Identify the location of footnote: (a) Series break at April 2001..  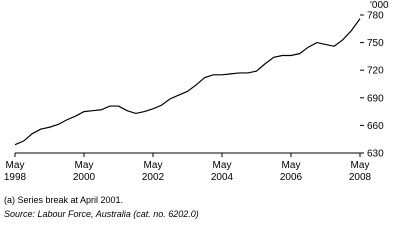
(63, 200).